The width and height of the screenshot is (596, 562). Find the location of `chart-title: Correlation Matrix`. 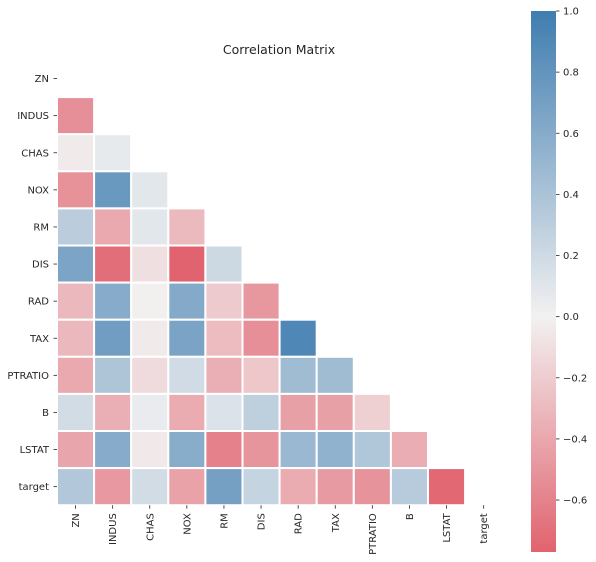

chart-title: Correlation Matrix is located at coordinates (279, 49).